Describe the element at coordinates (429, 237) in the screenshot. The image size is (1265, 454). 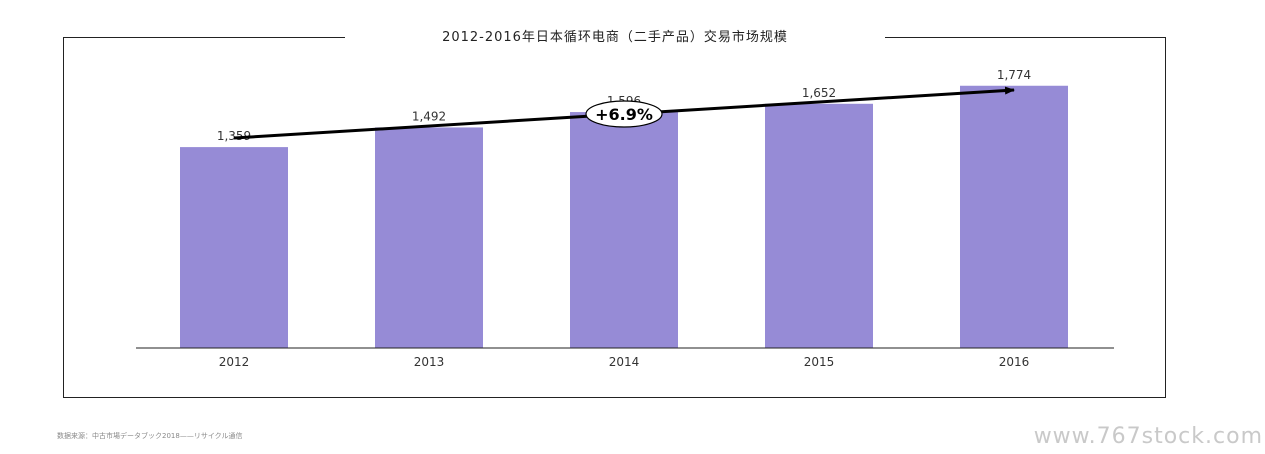
I see `bar-2013` at that location.